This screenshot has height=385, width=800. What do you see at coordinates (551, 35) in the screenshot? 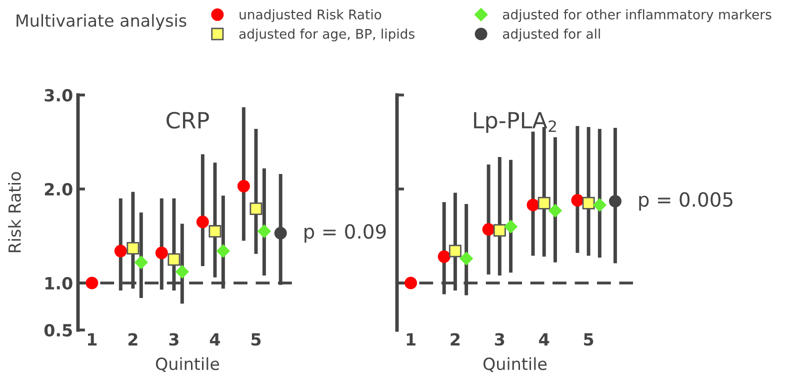
I see `legend-label: adjusted for all` at bounding box center [551, 35].